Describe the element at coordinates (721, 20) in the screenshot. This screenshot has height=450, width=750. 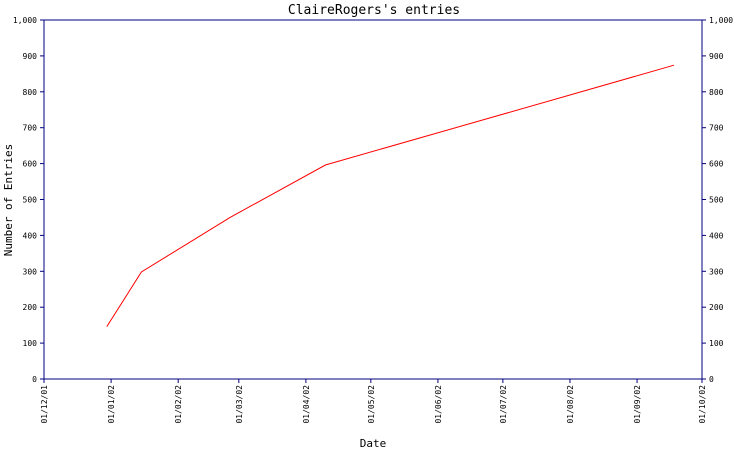
I see `y-tick-label-right: 1,000` at that location.